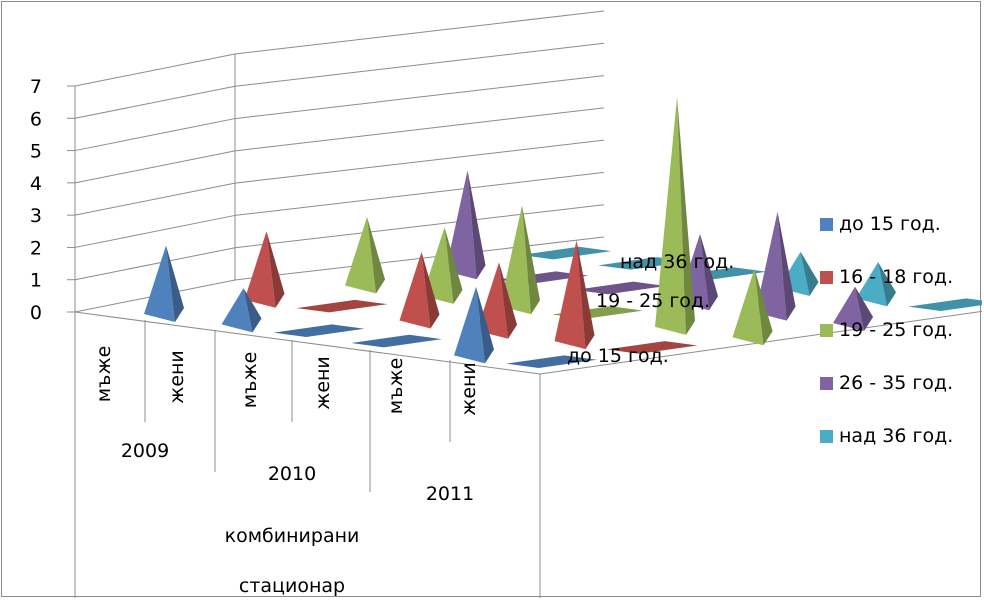 This screenshot has width=984, height=602. I want to click on depth-axis-line, so click(761, 342).